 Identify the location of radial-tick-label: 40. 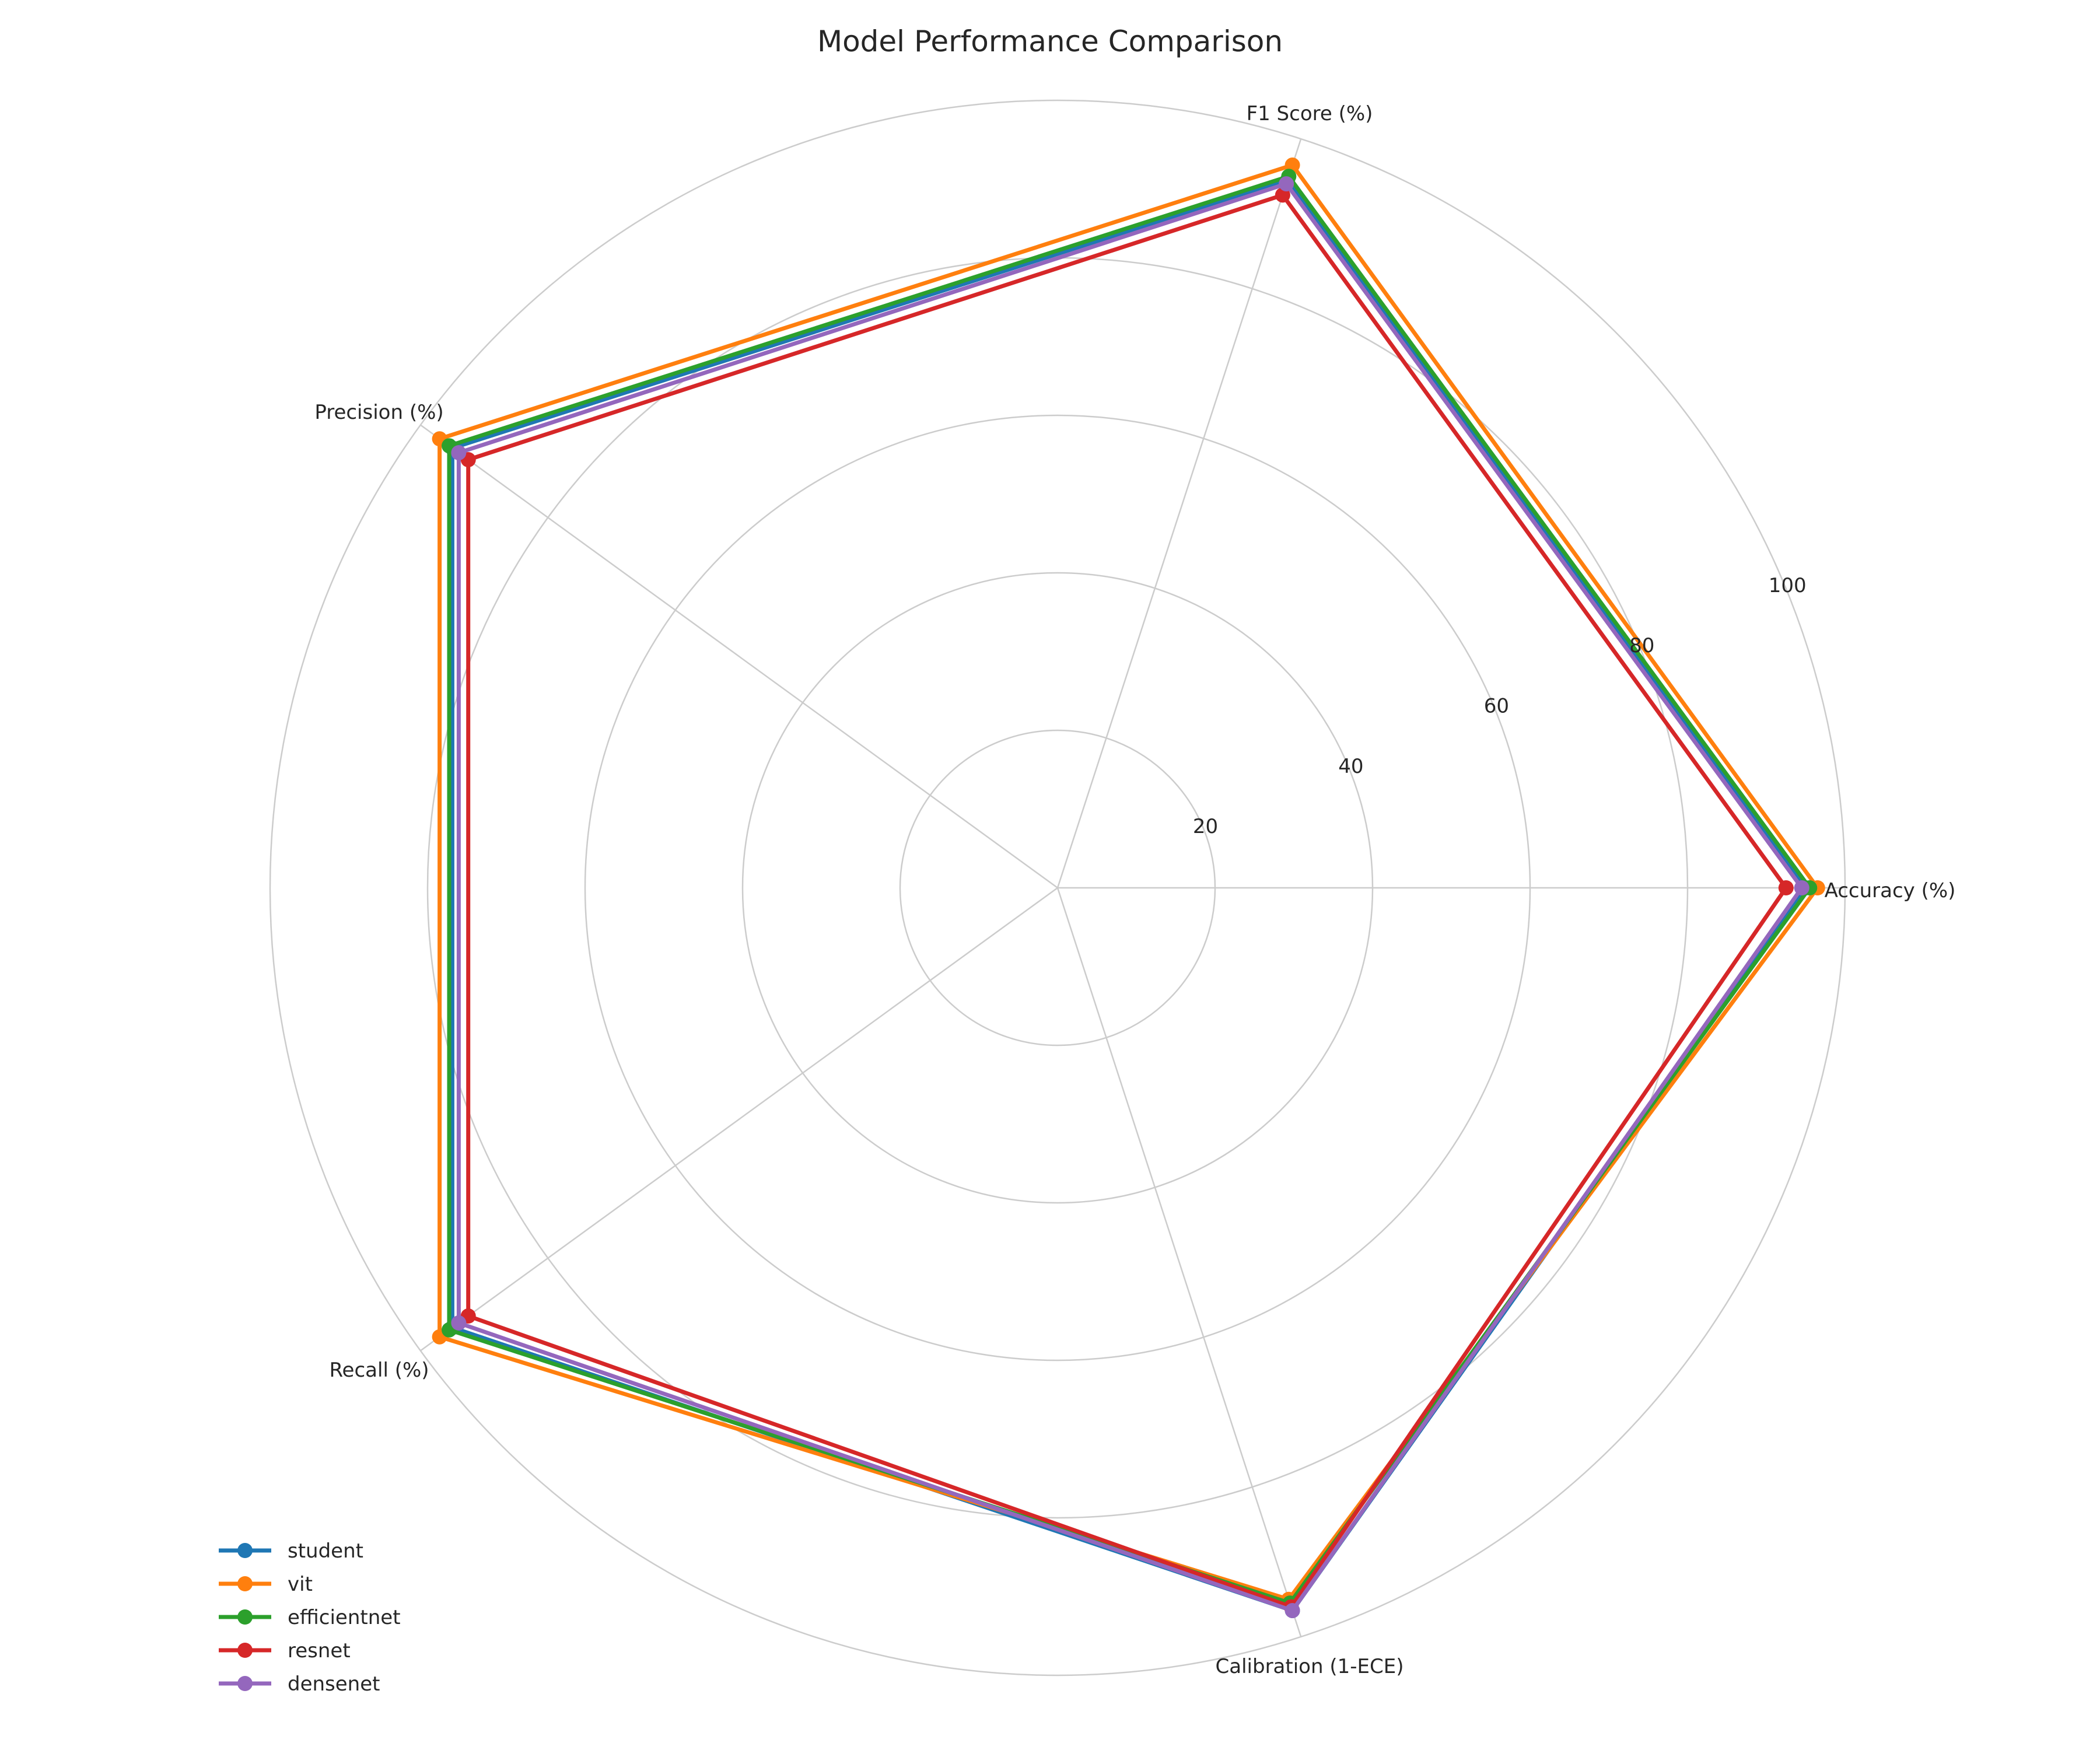
(1350, 766).